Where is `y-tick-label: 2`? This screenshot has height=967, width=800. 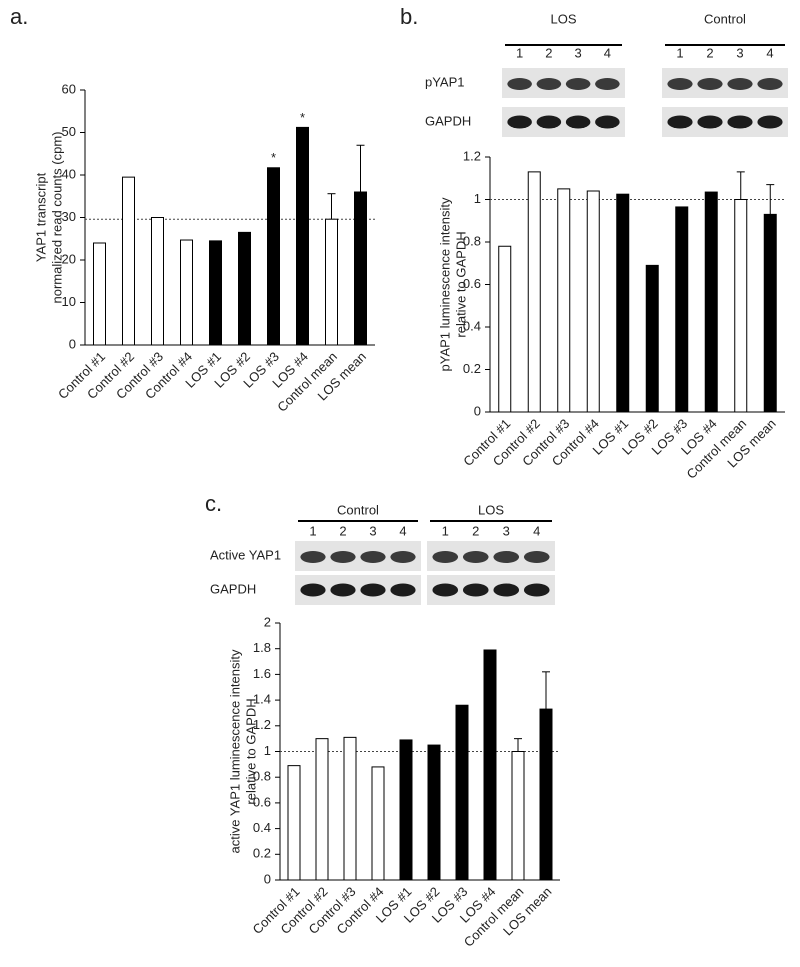
y-tick-label: 2 is located at coordinates (267, 621).